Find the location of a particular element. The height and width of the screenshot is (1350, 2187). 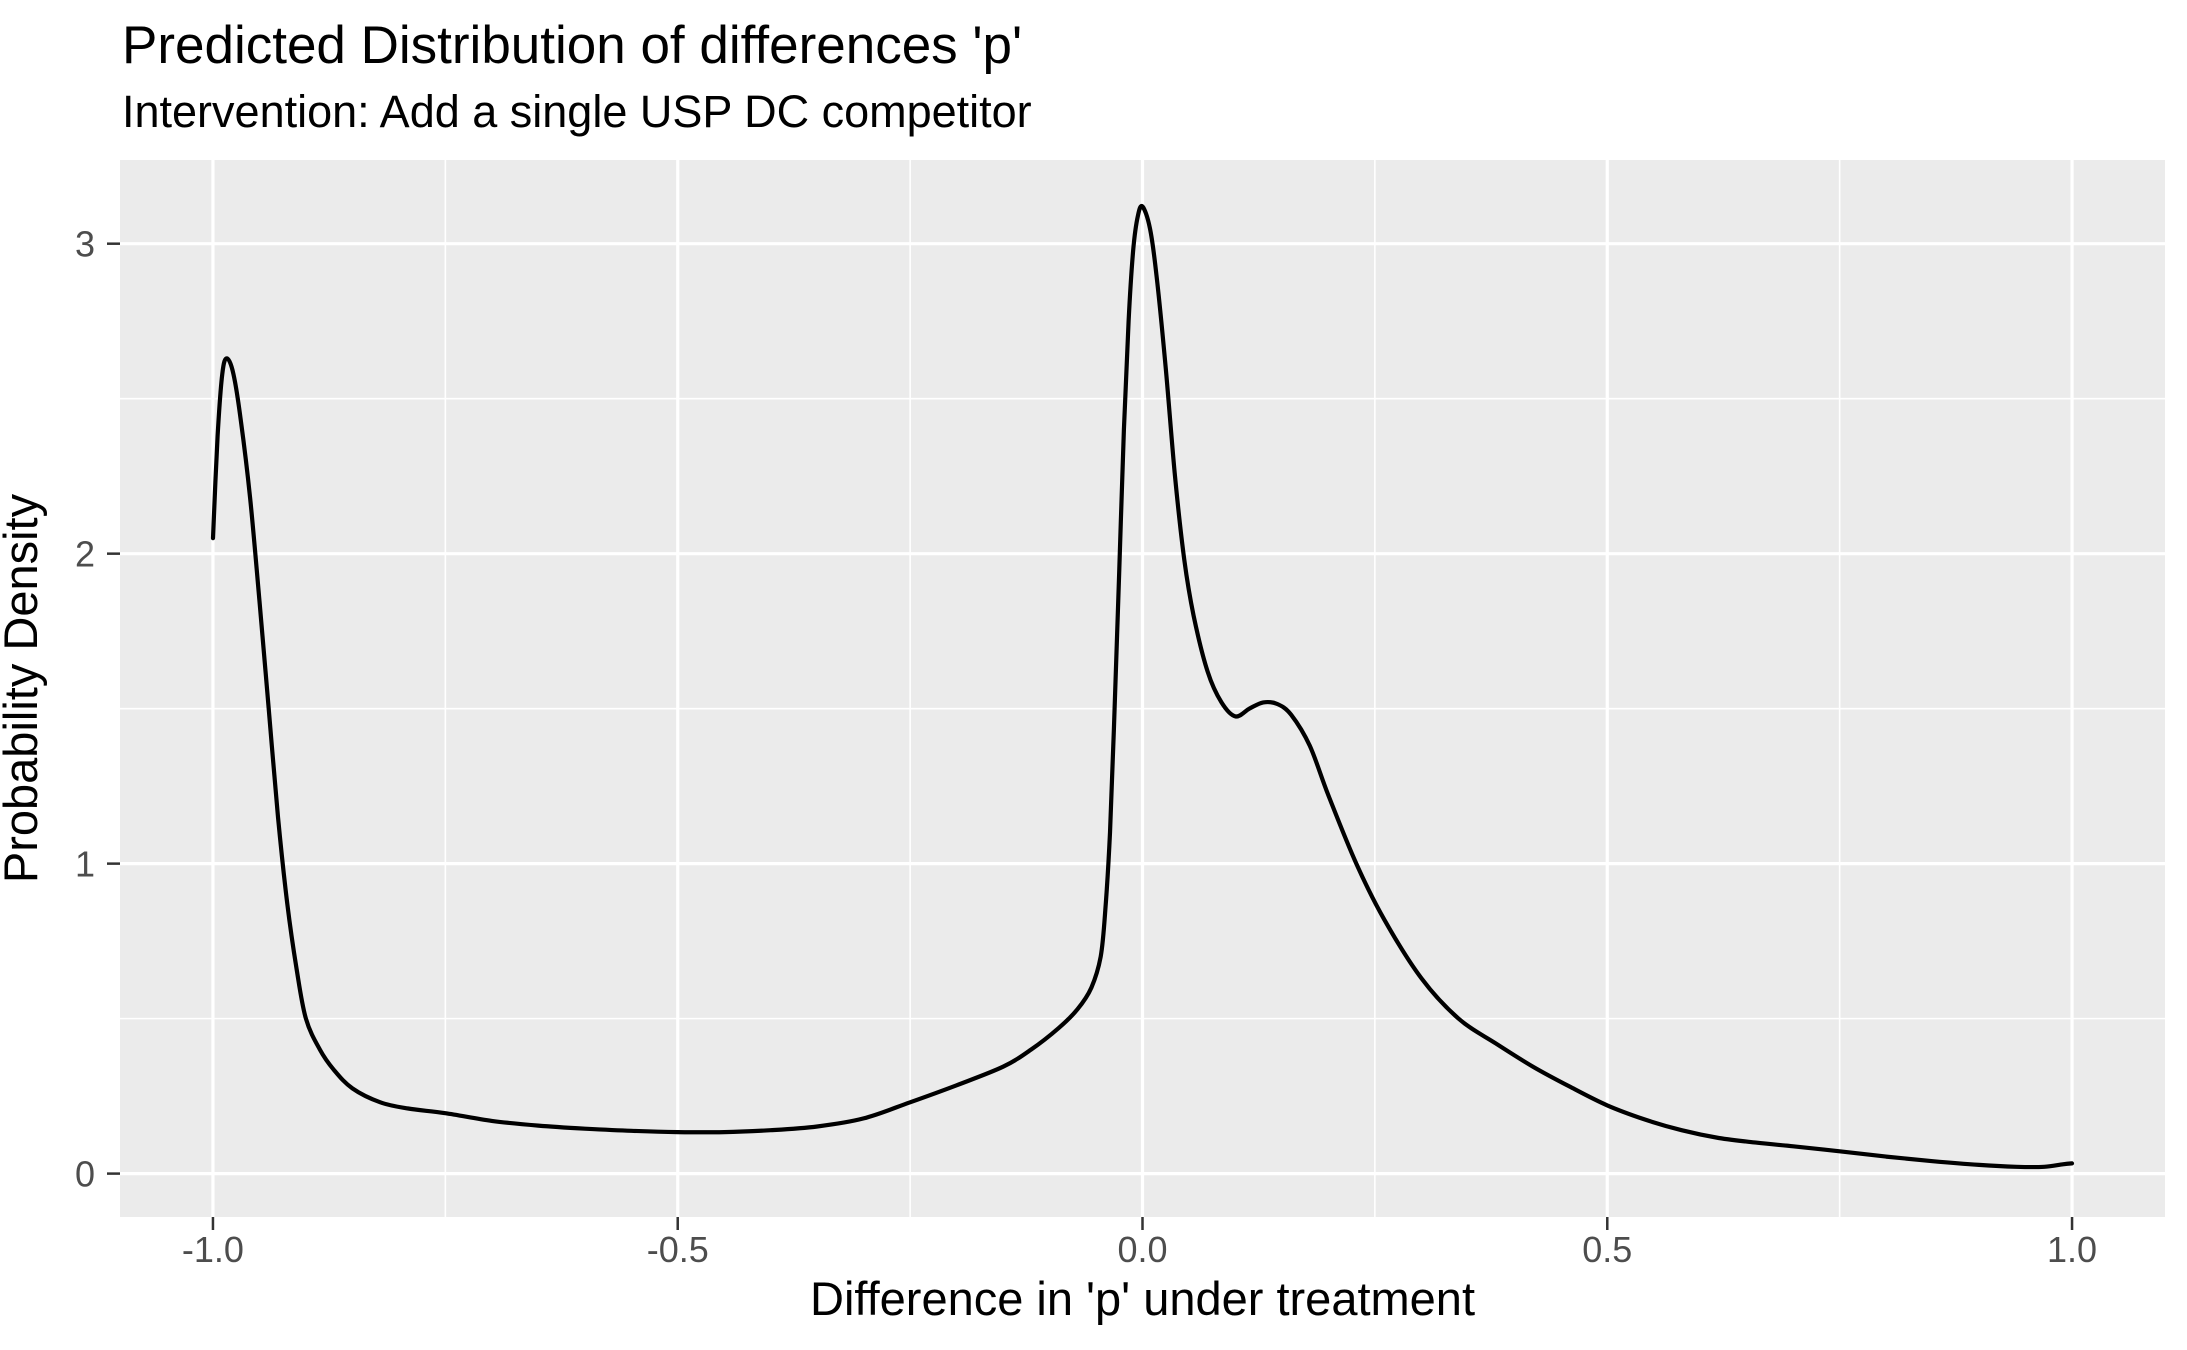

y-tick-label-0: 0 is located at coordinates (85, 1174).